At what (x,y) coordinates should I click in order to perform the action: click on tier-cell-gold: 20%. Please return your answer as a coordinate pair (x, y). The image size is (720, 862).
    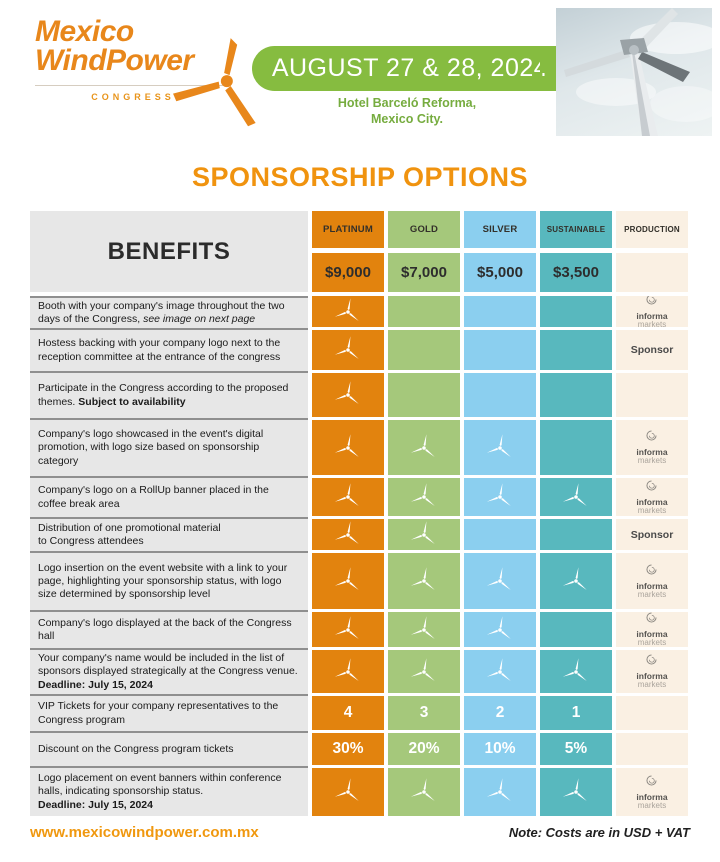
    Looking at the image, I should click on (424, 750).